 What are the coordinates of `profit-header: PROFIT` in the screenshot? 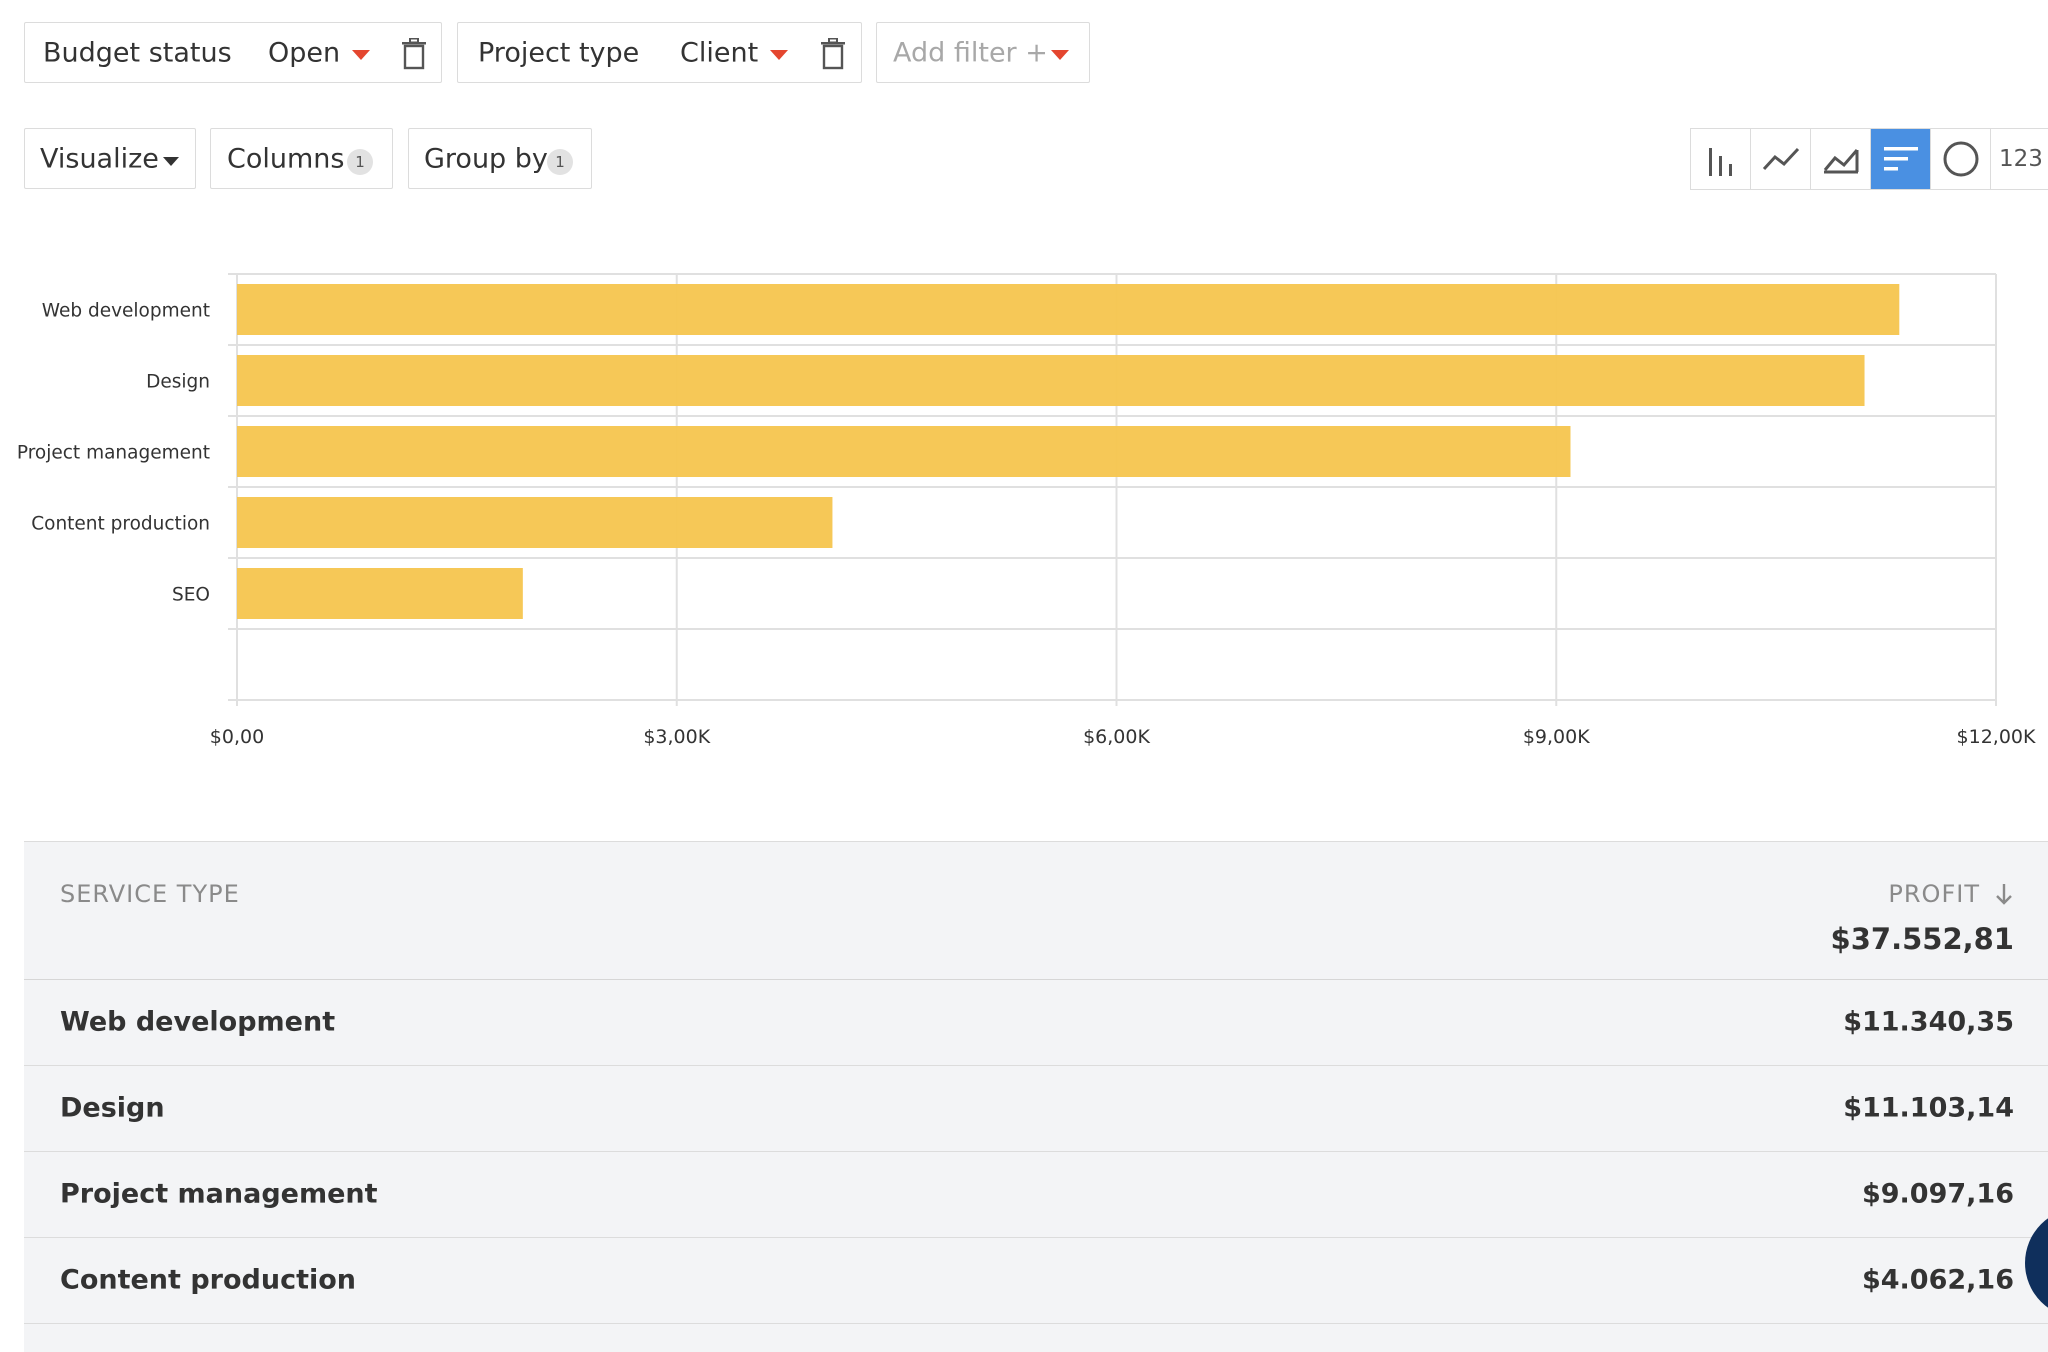 It's located at (1951, 894).